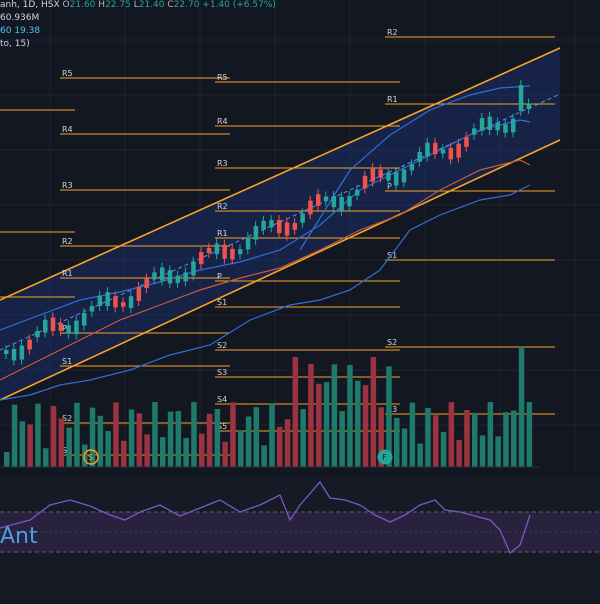  What do you see at coordinates (415, 168) in the screenshot?
I see `bollinger-upper` at bounding box center [415, 168].